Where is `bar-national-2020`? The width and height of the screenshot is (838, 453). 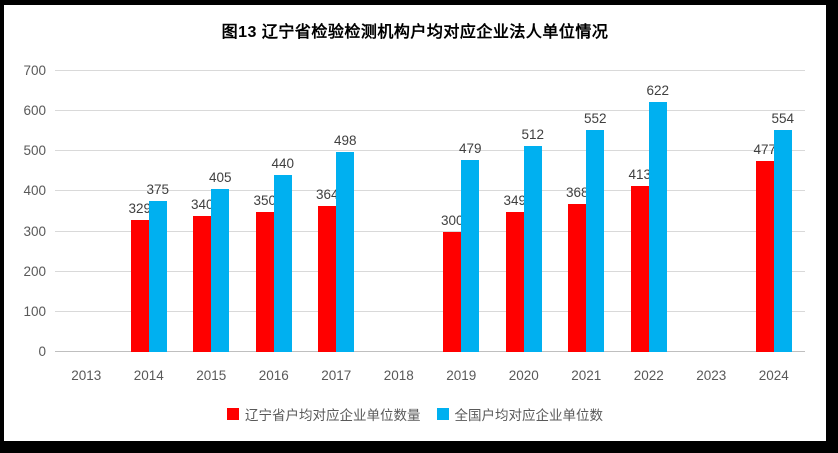
bar-national-2020 is located at coordinates (532, 249).